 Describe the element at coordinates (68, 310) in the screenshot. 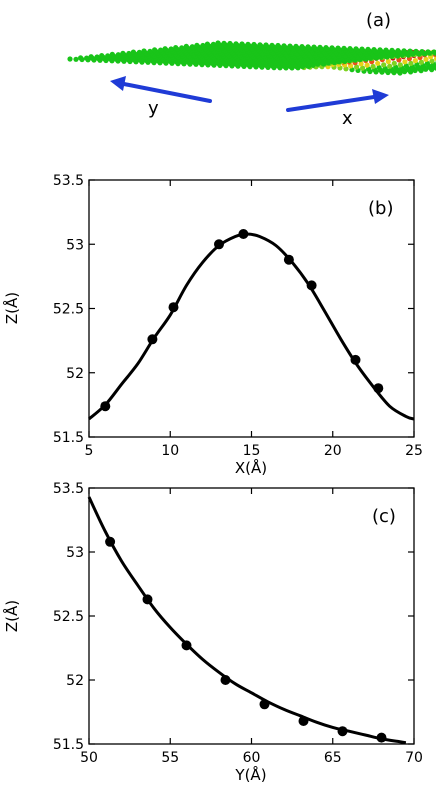

I see `y-tick-label: 52.5` at that location.